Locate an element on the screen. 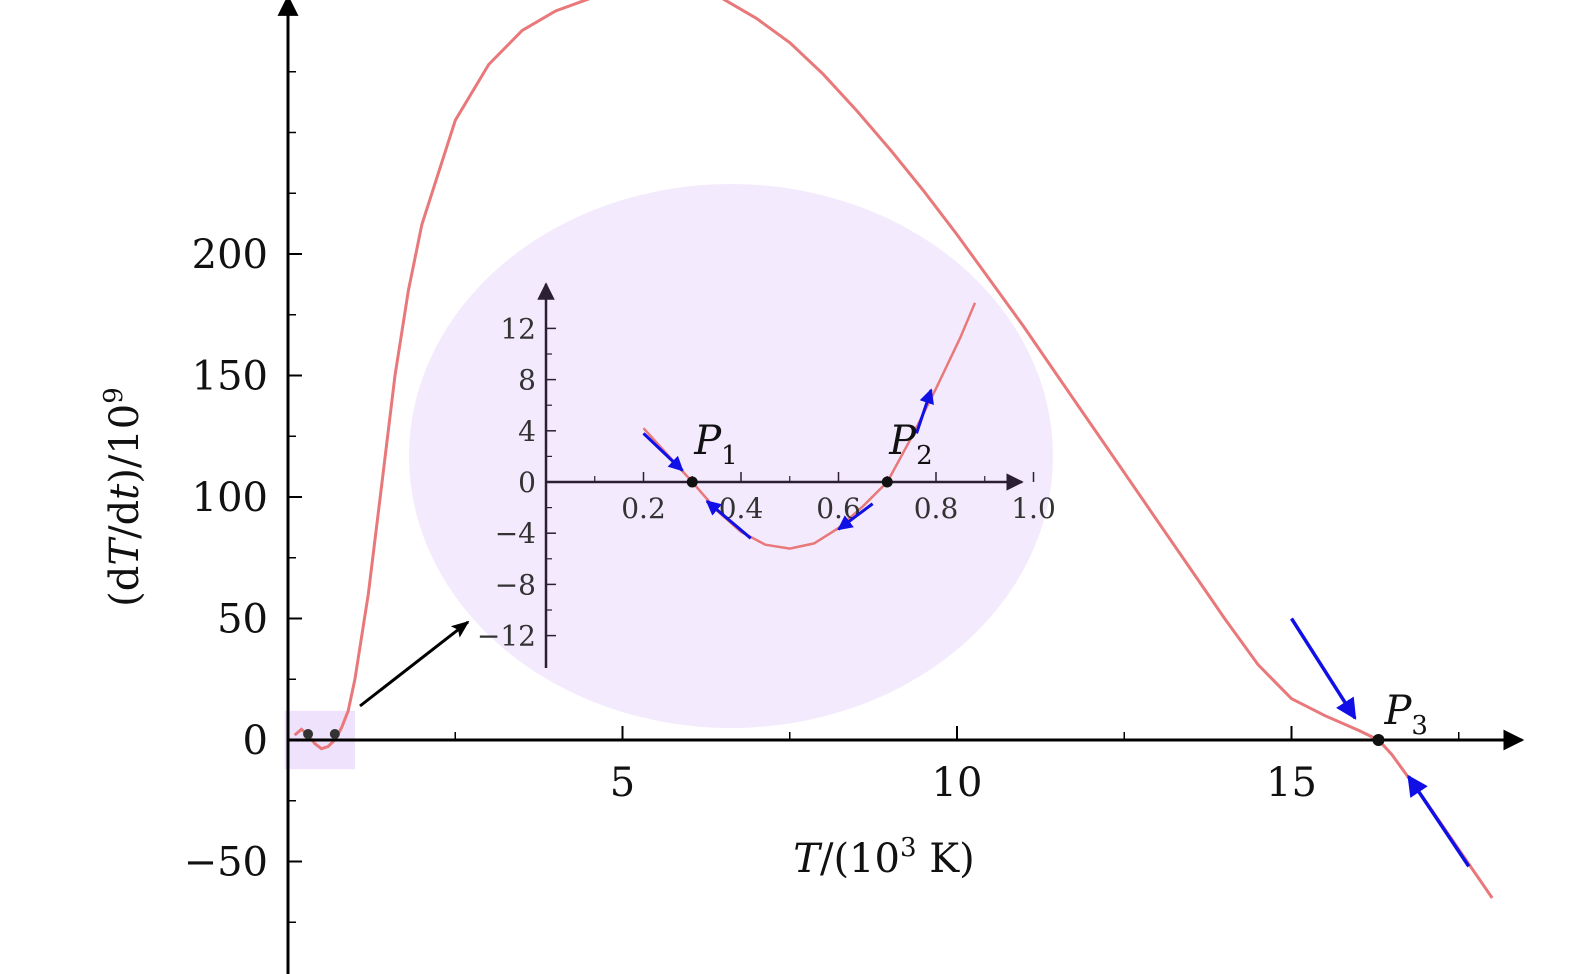  y-axis-label: (dT/dt)/109 is located at coordinates (123, 497).